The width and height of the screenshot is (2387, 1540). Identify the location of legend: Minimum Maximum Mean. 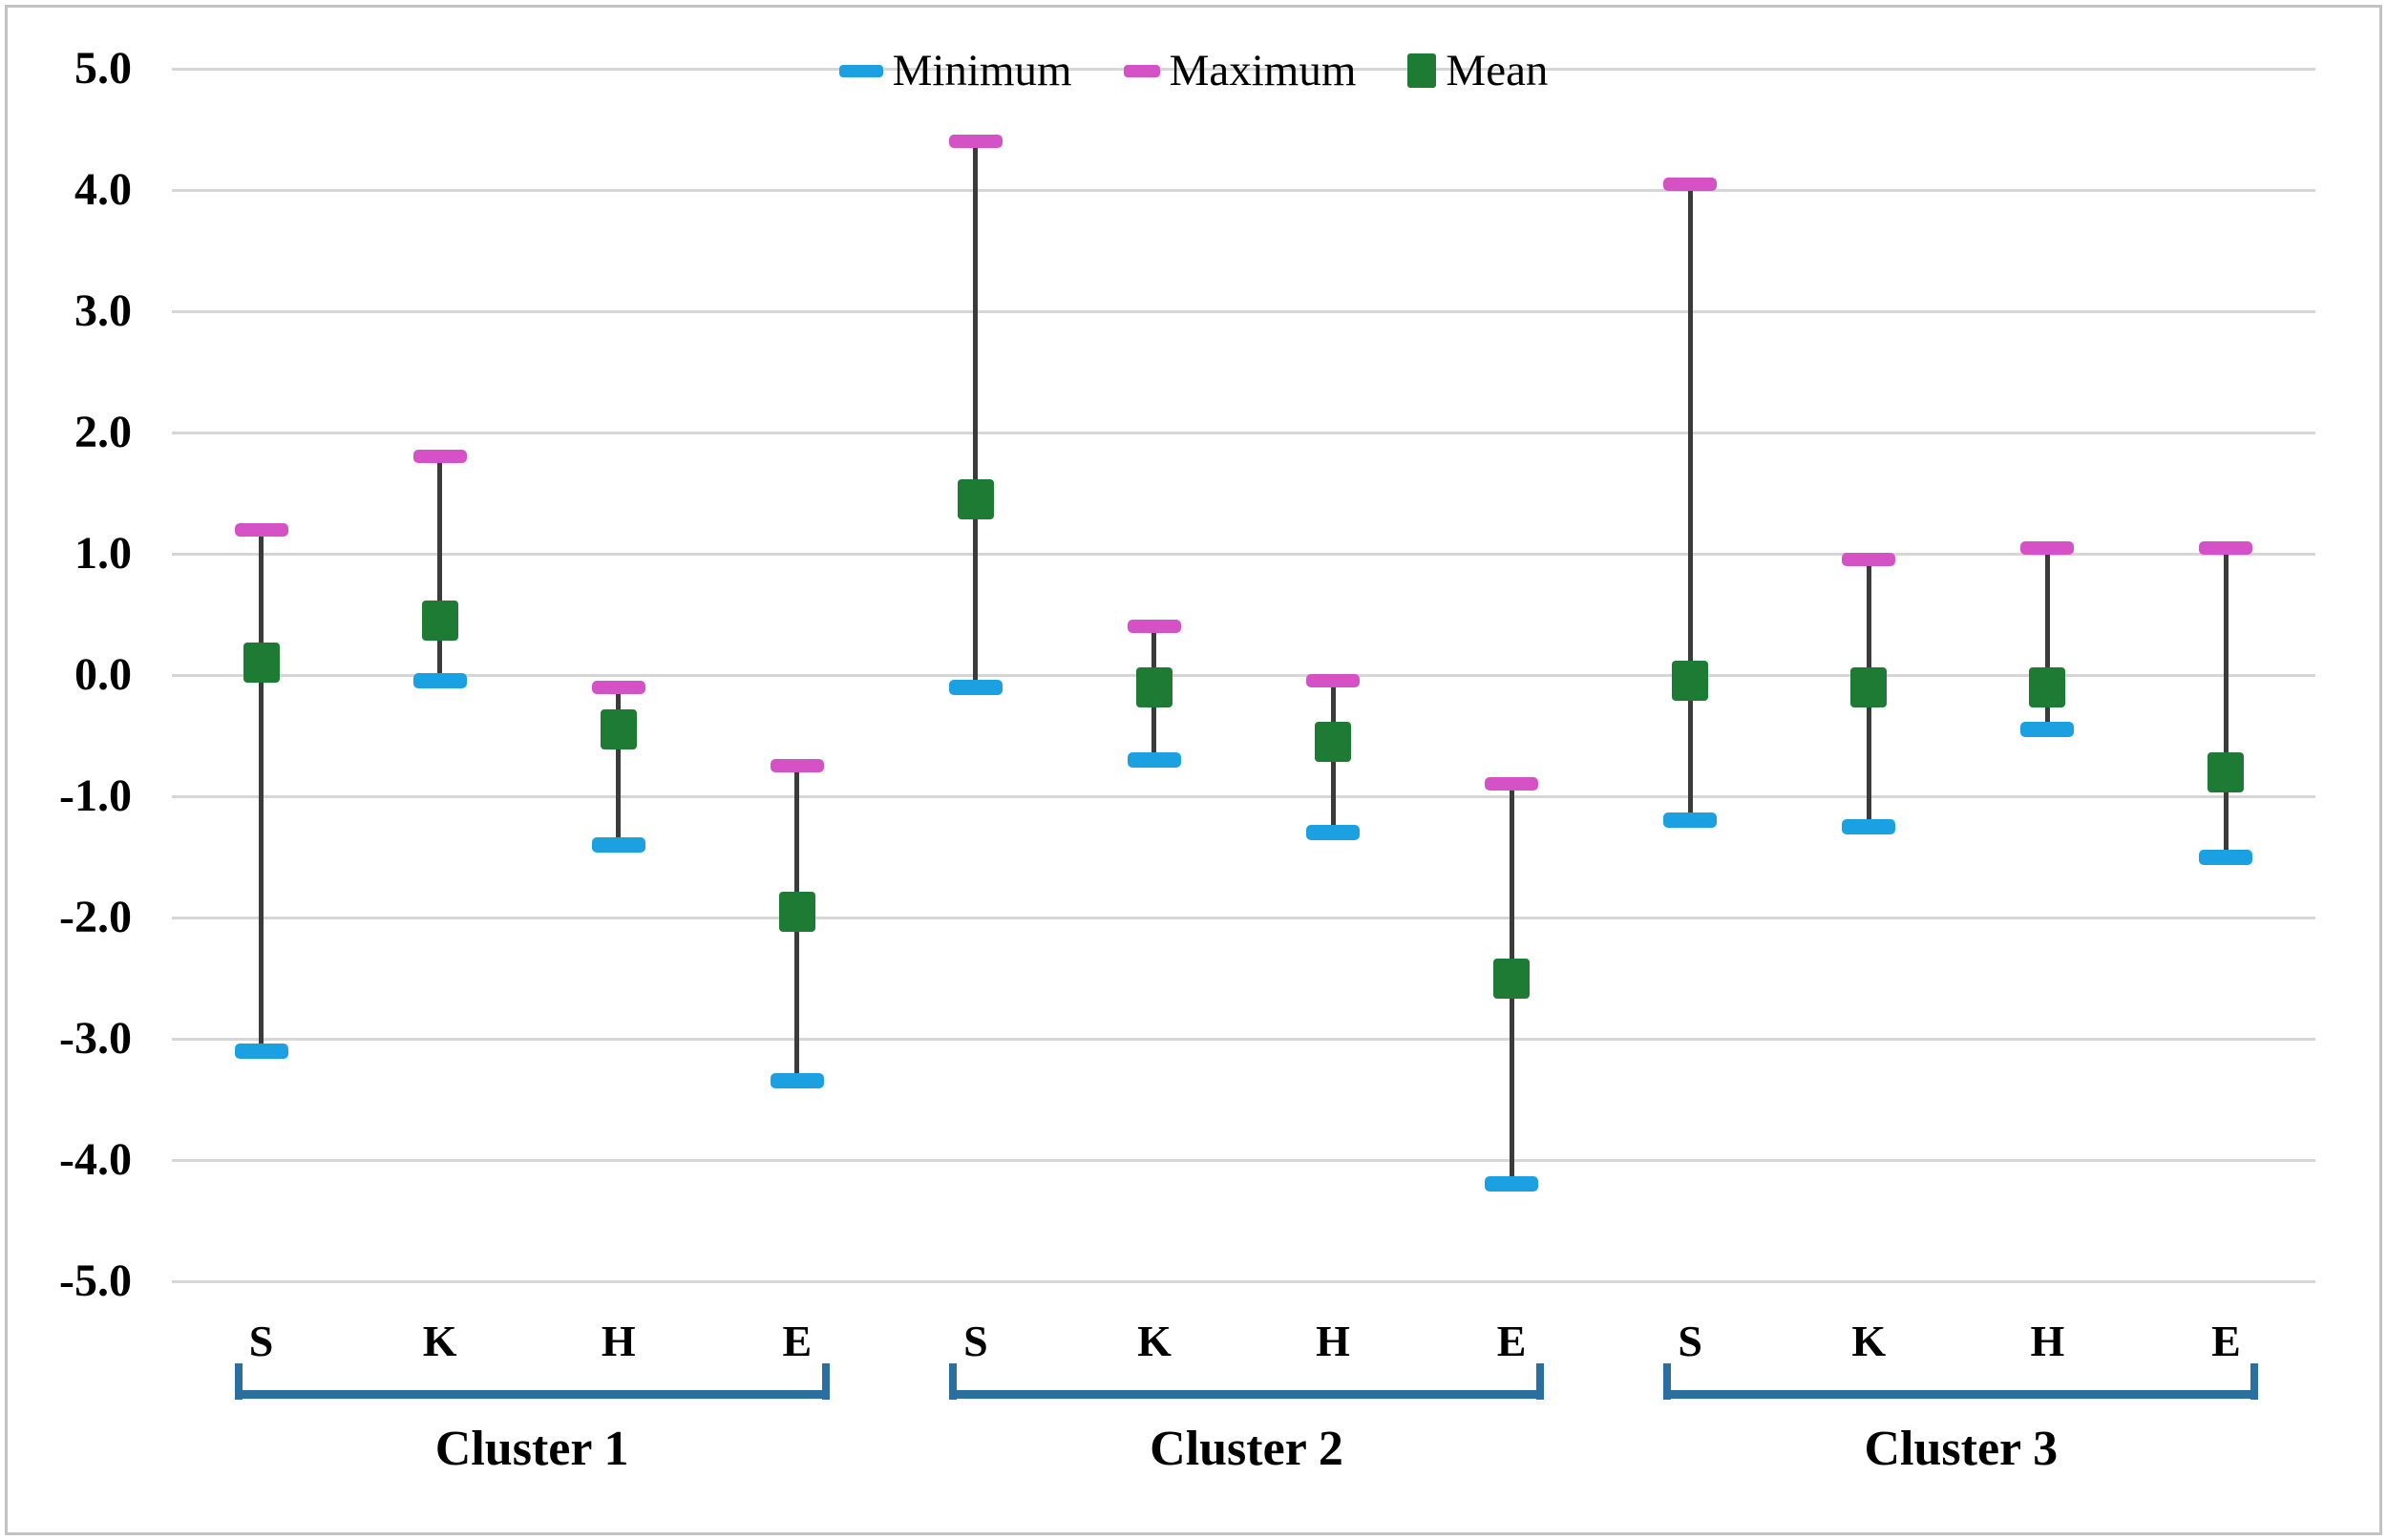
(1193, 70).